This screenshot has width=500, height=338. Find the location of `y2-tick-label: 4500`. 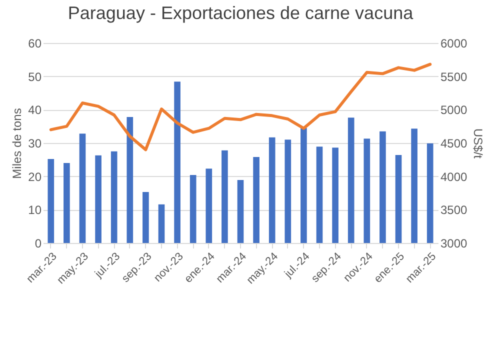

y2-tick-label: 4500 is located at coordinates (454, 143).